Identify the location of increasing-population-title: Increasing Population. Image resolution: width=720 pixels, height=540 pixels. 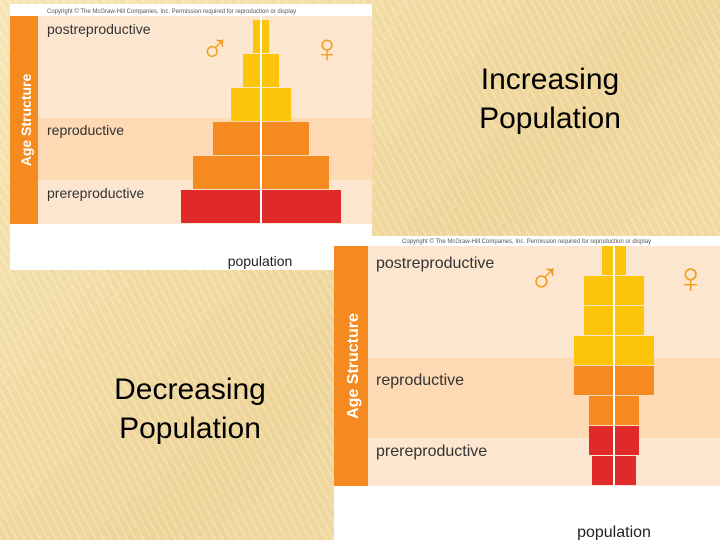
(550, 99).